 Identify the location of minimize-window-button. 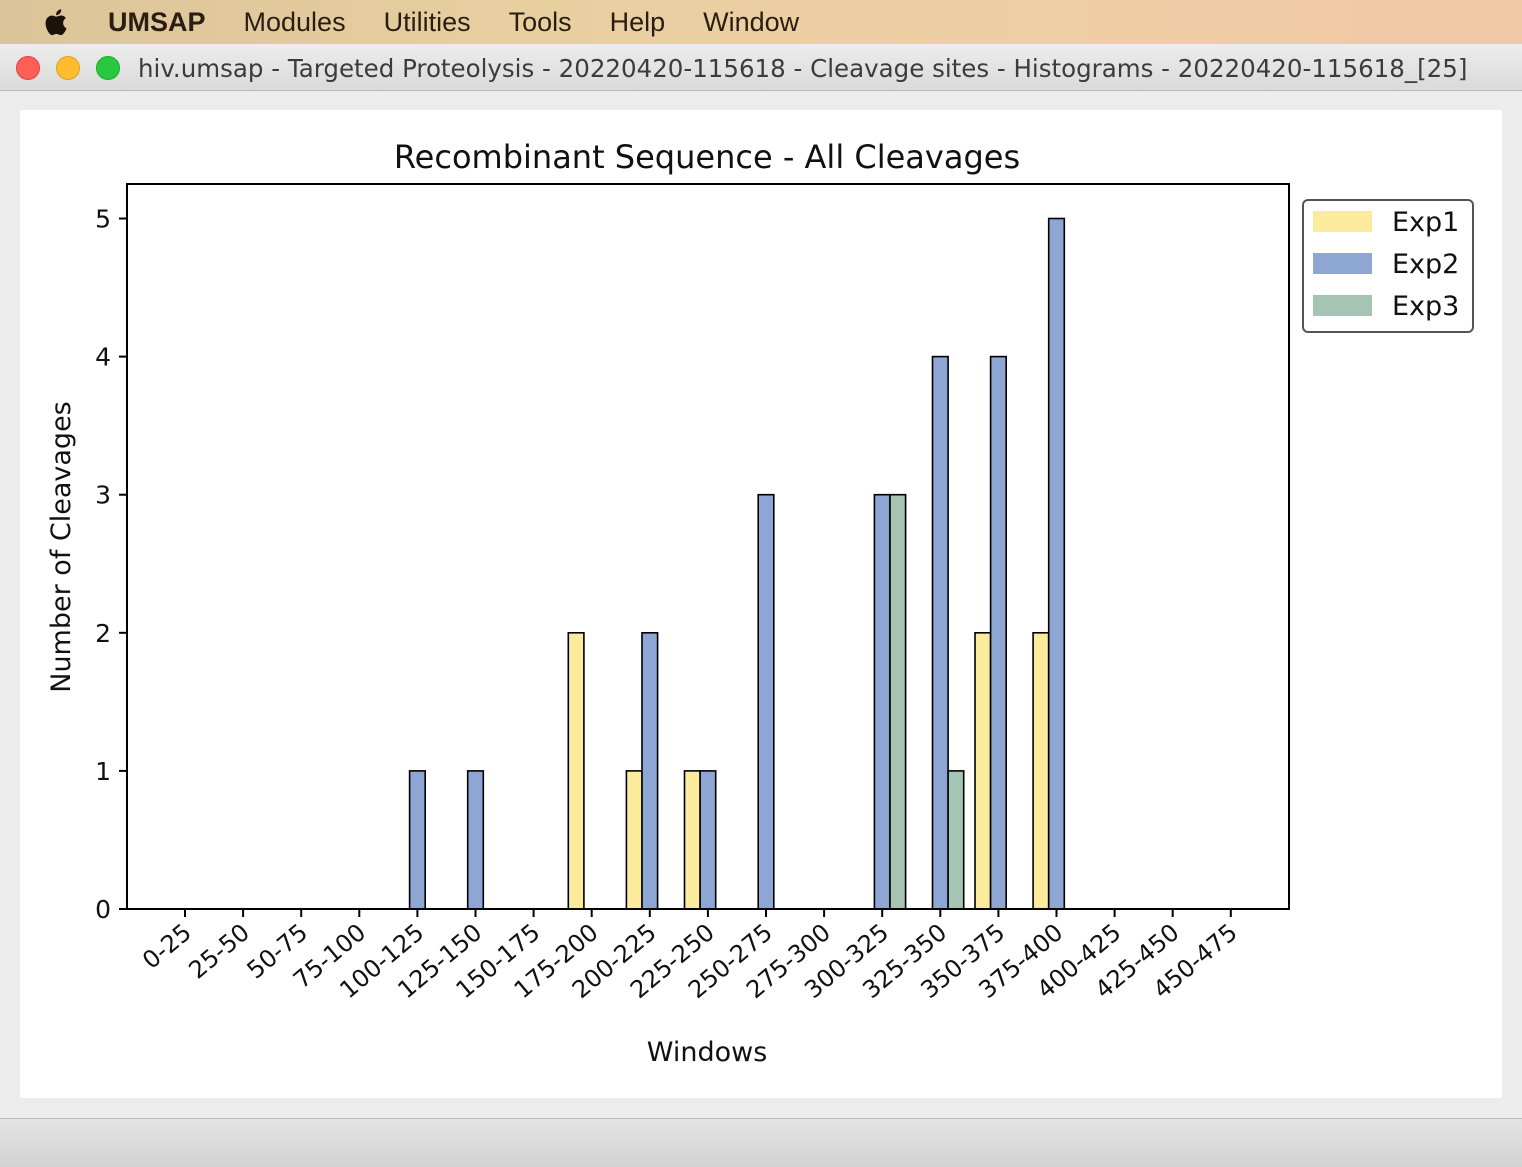
(68, 68).